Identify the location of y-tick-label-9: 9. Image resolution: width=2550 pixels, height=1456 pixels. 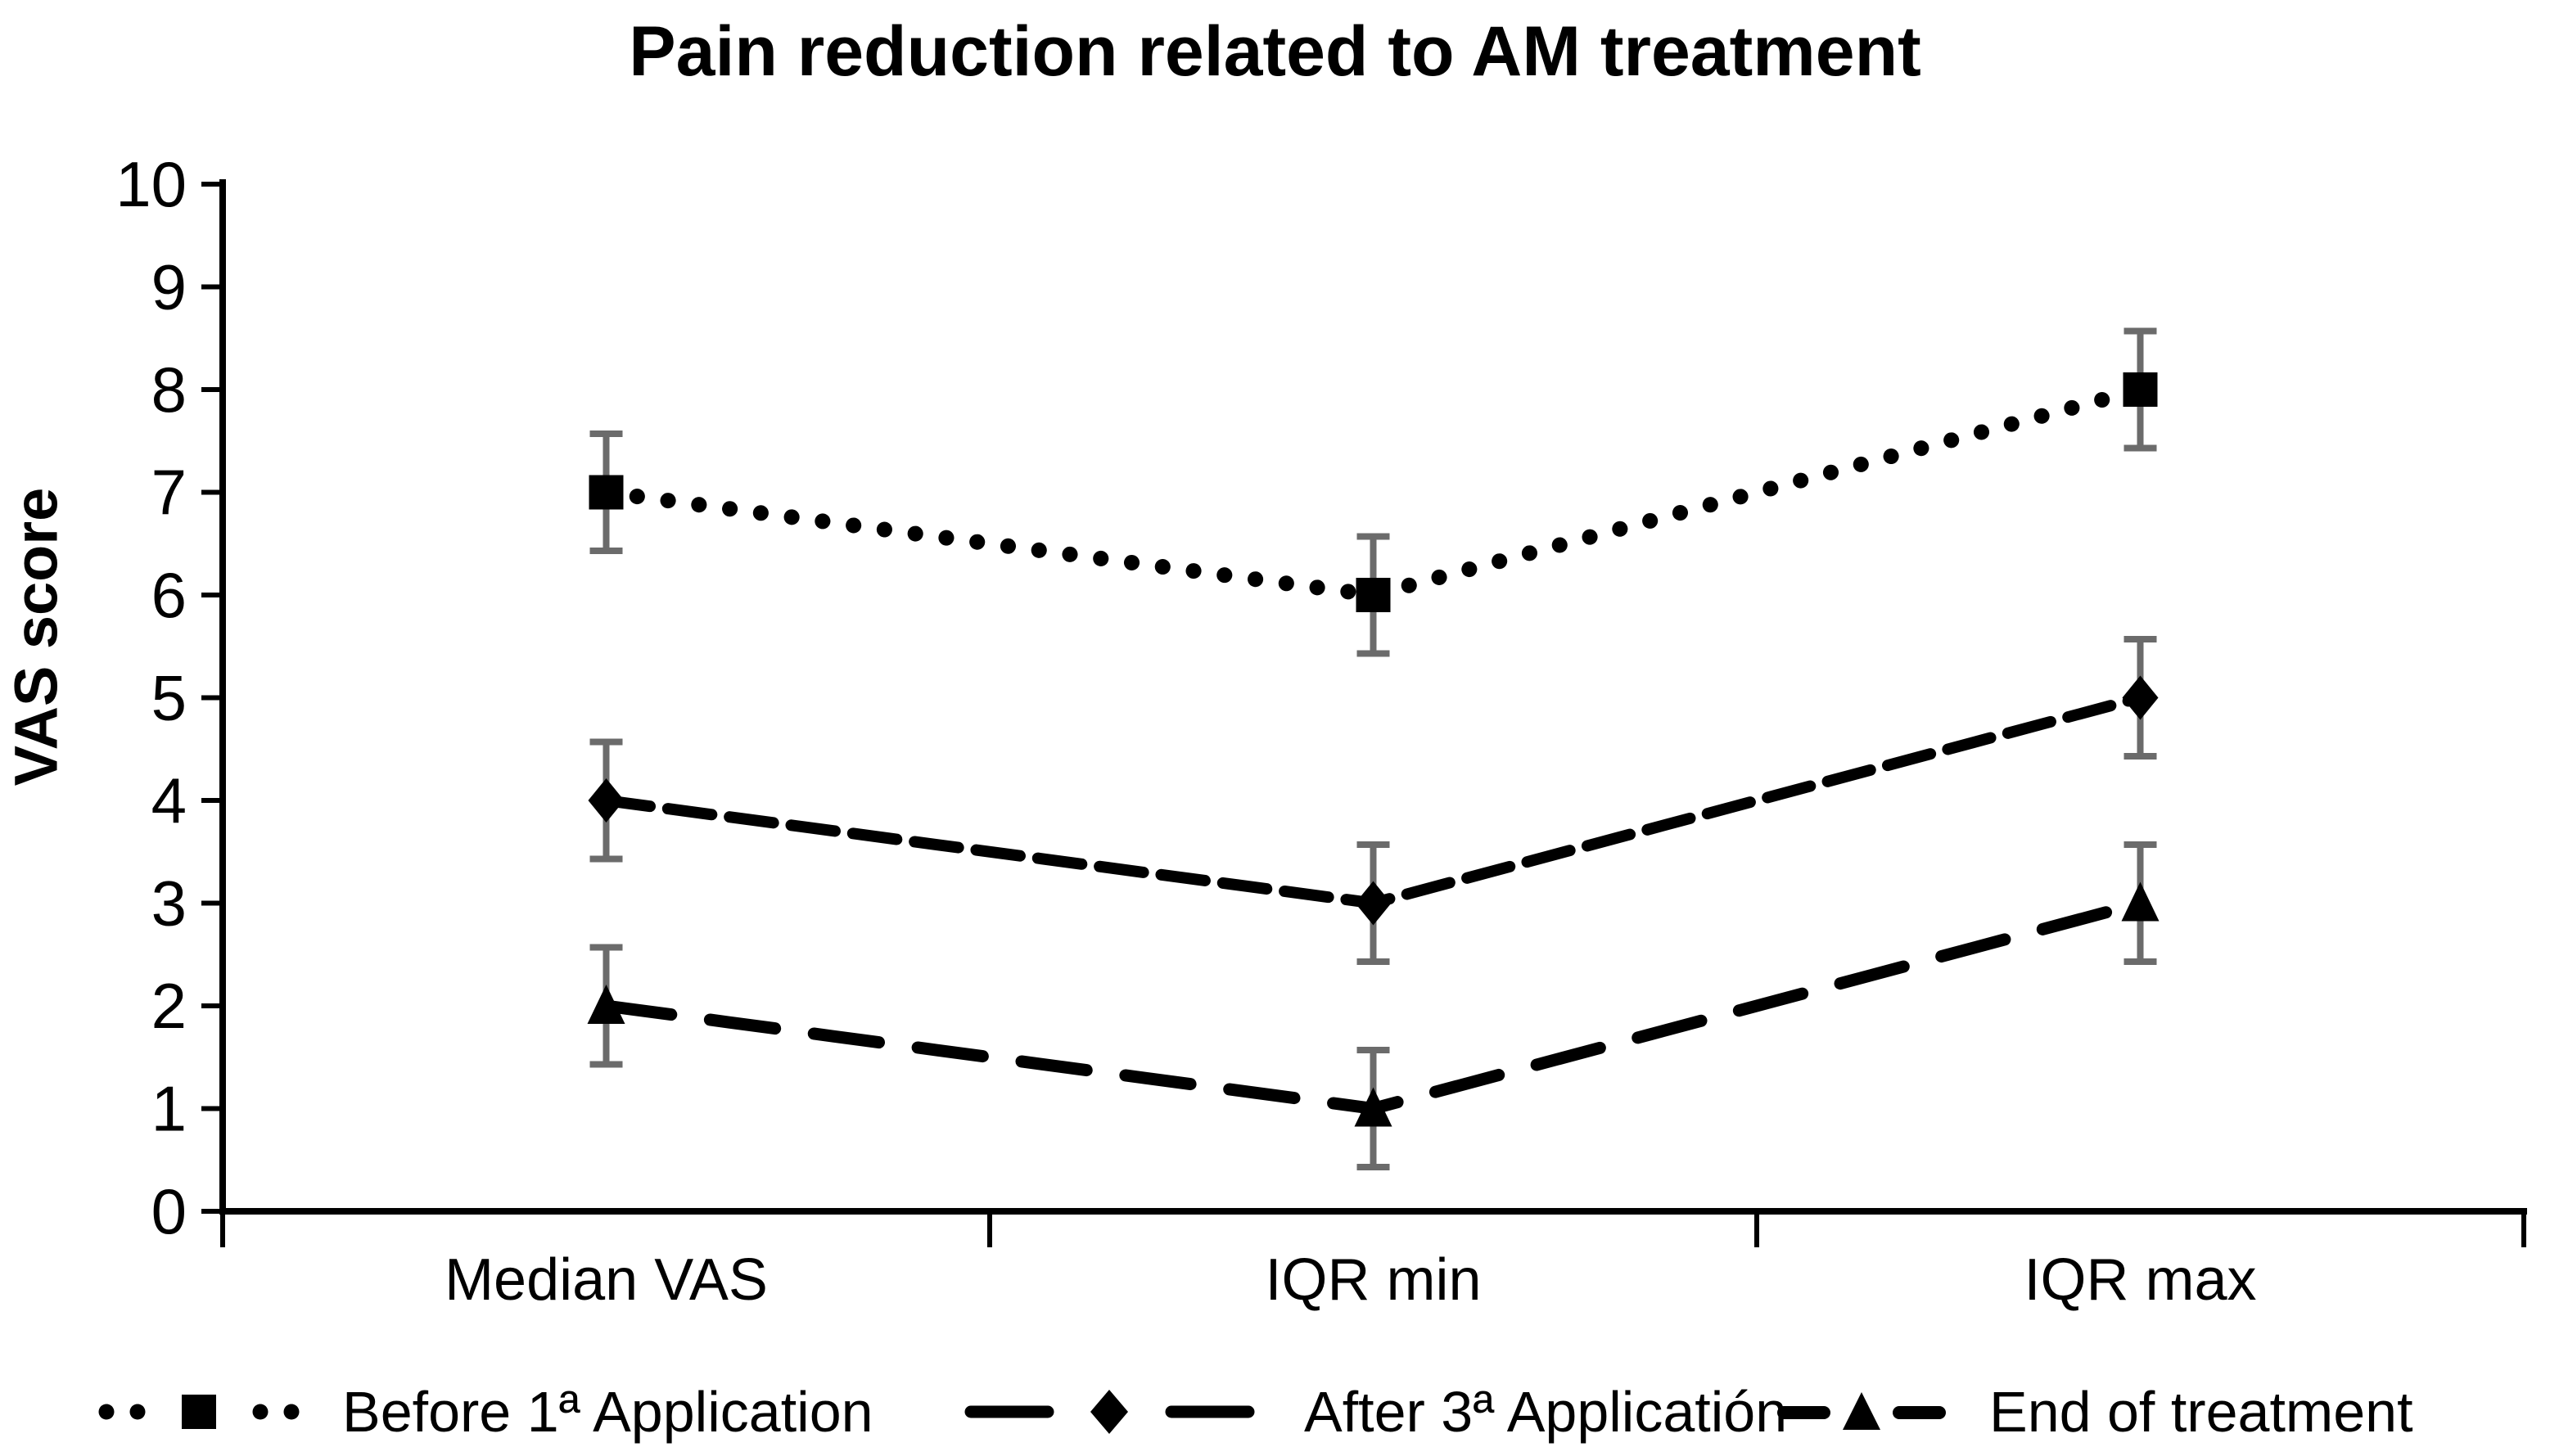
(169, 287).